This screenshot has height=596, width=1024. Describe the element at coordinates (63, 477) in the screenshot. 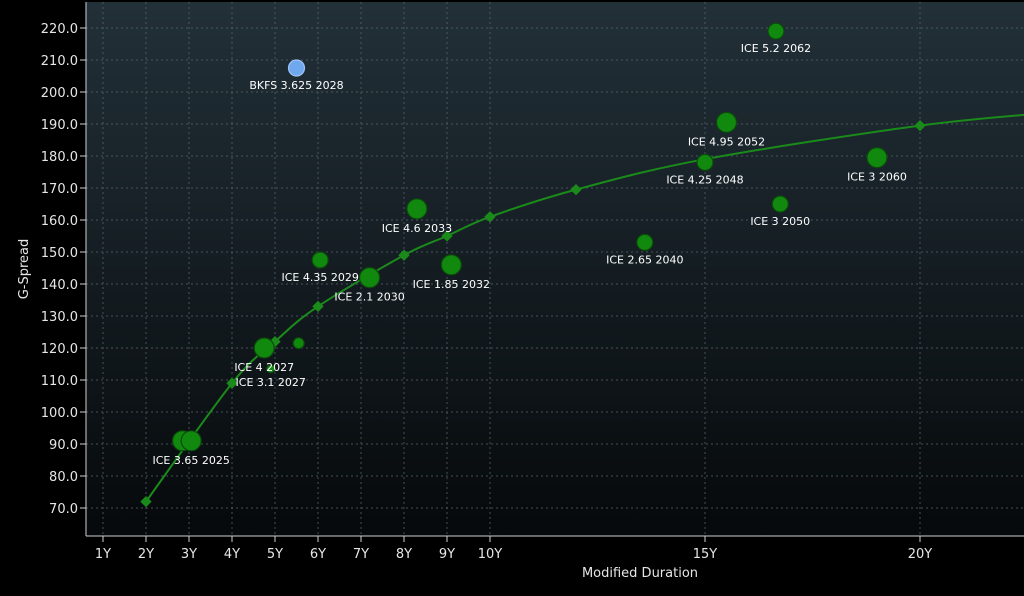

I see `y-tick-label: 80.0` at that location.